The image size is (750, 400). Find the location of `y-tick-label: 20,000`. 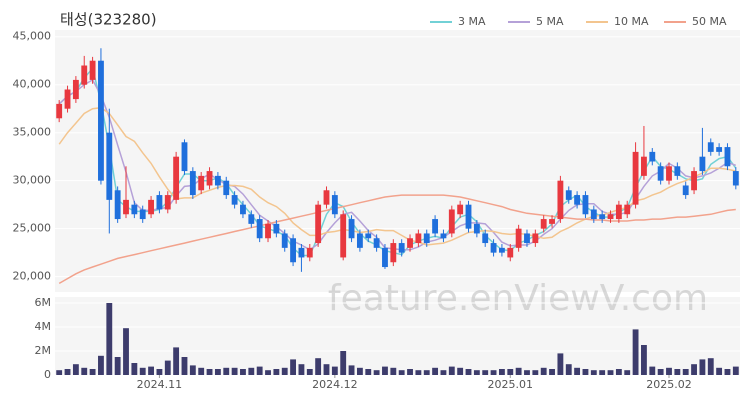

y-tick-label: 20,000 is located at coordinates (32, 276).